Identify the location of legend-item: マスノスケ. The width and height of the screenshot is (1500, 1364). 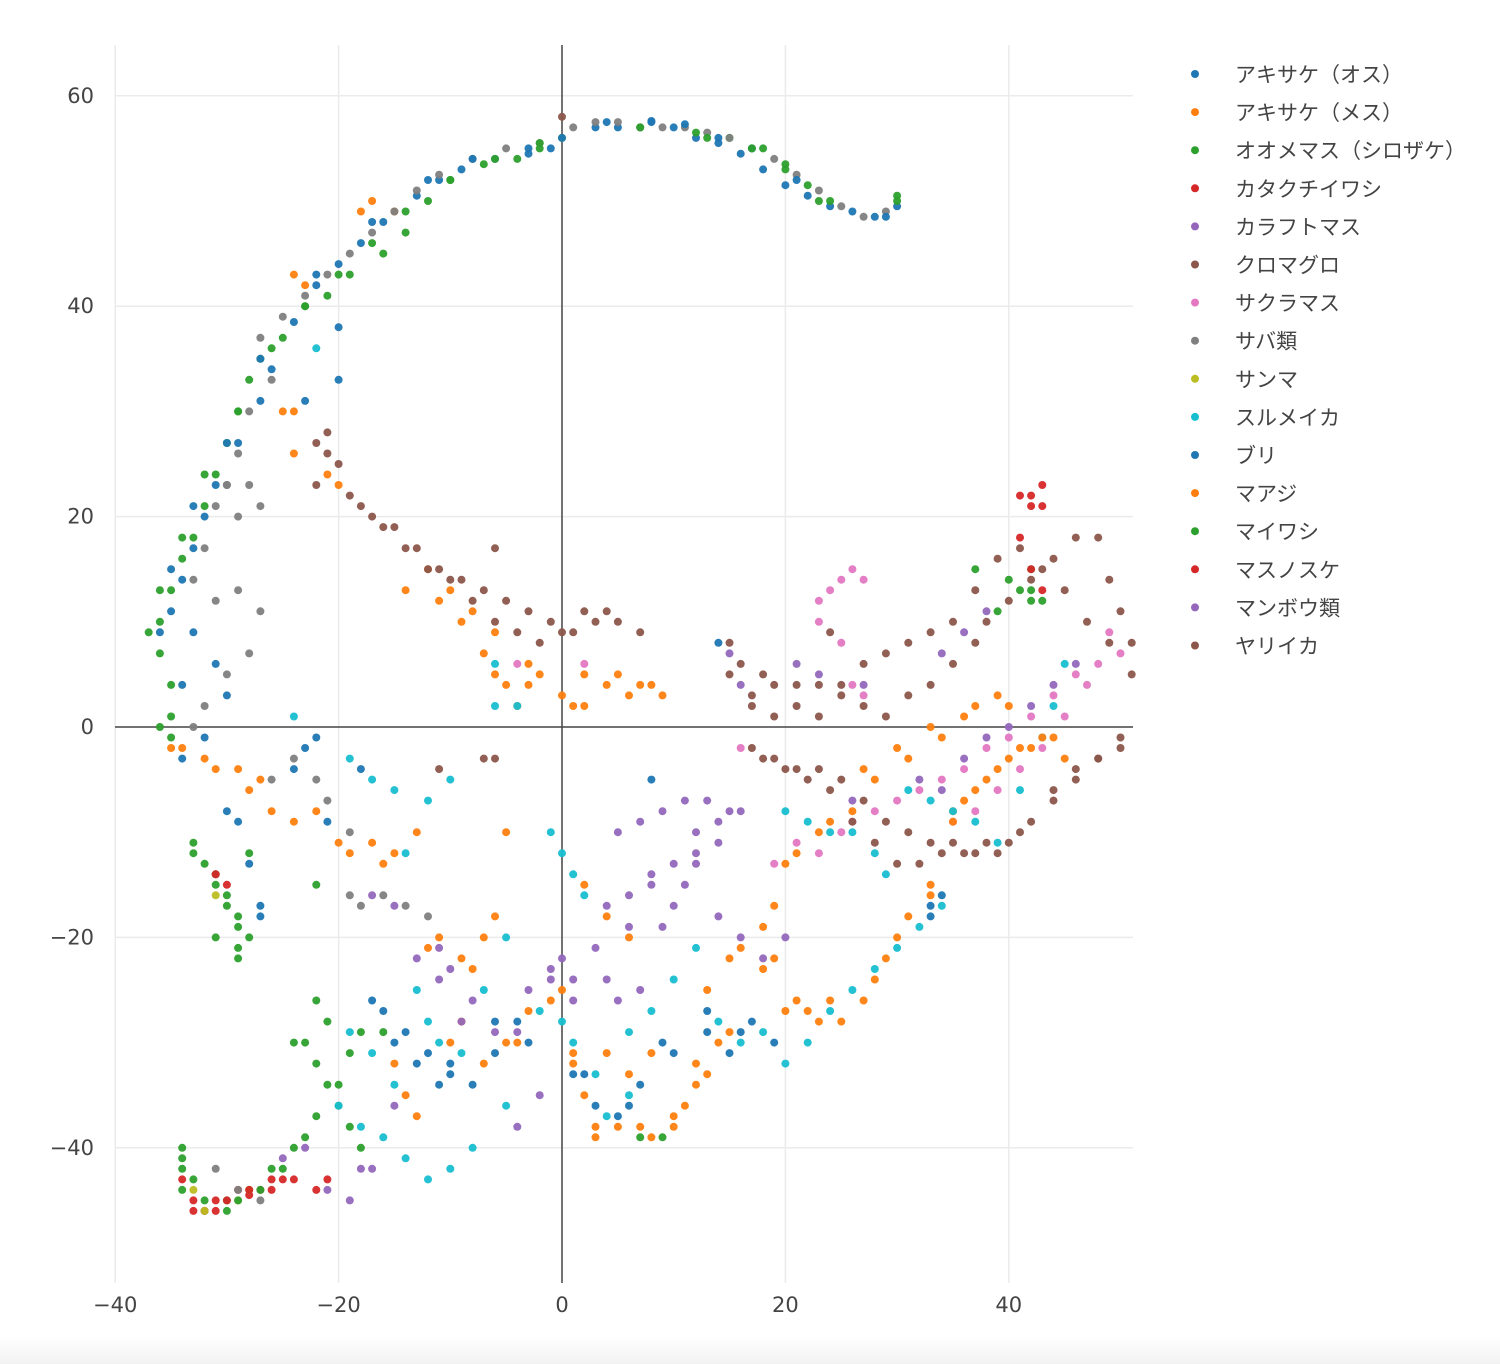
(1265, 570).